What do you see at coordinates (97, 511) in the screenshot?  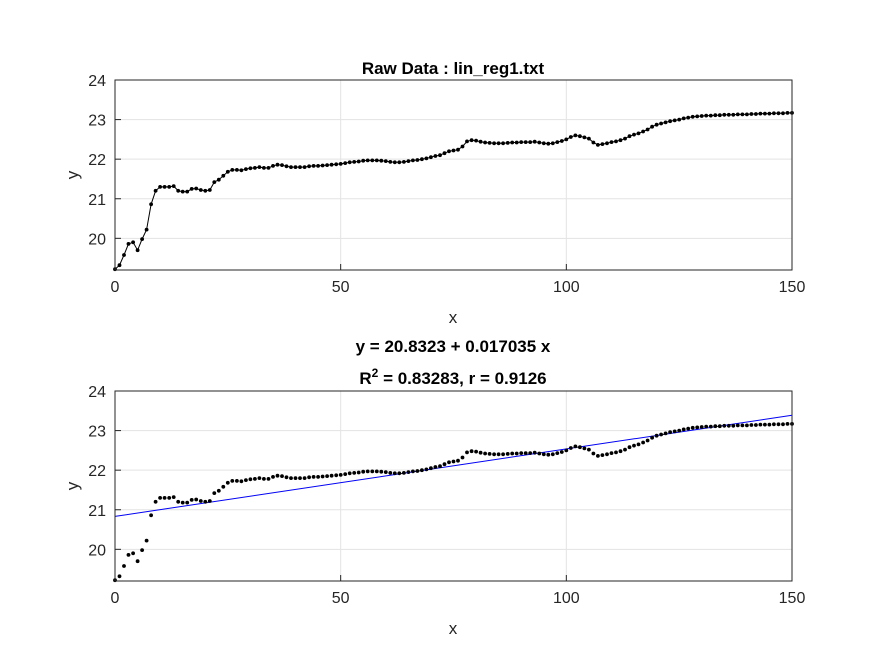 I see `y-tick-label: 21` at bounding box center [97, 511].